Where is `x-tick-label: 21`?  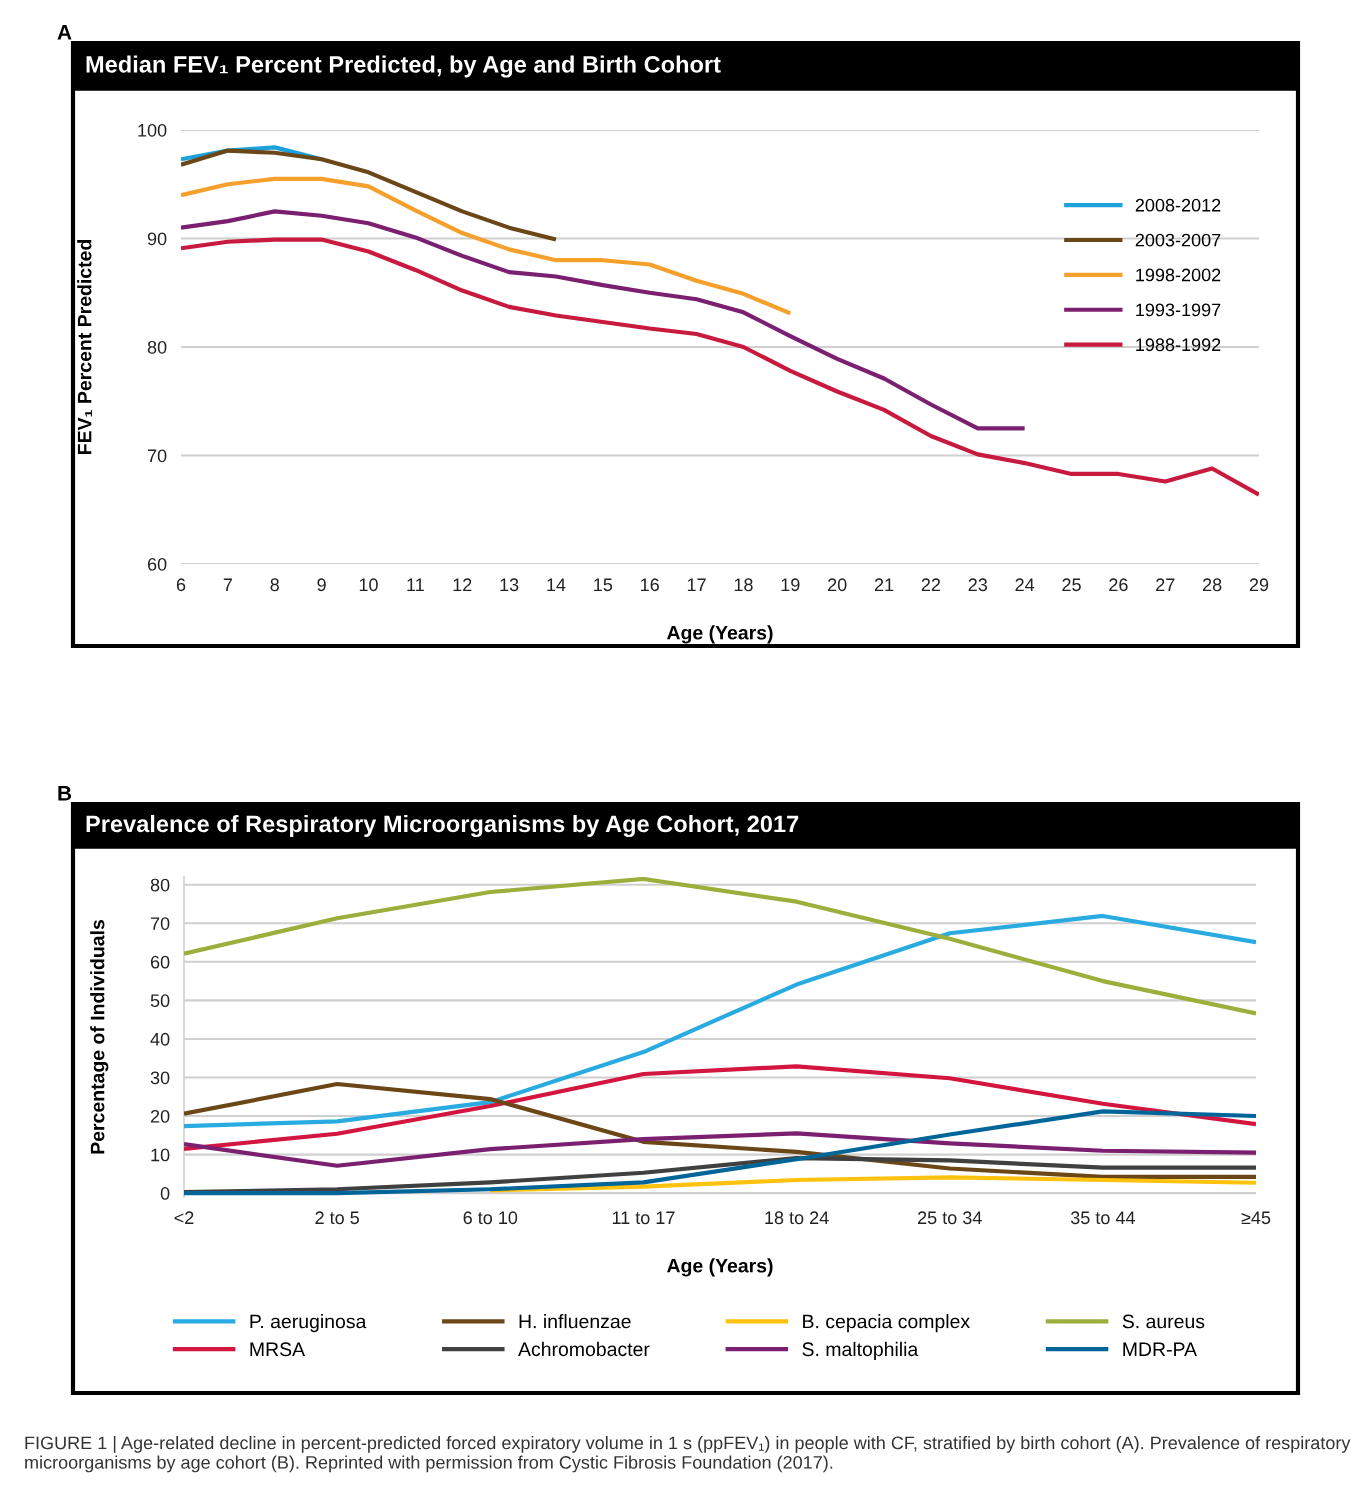
x-tick-label: 21 is located at coordinates (884, 584).